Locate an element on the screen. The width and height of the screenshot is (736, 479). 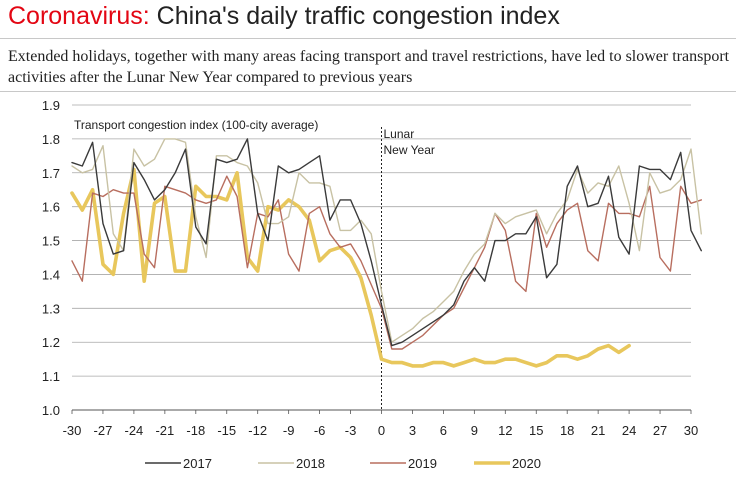
x-tick-label: 24 is located at coordinates (629, 430).